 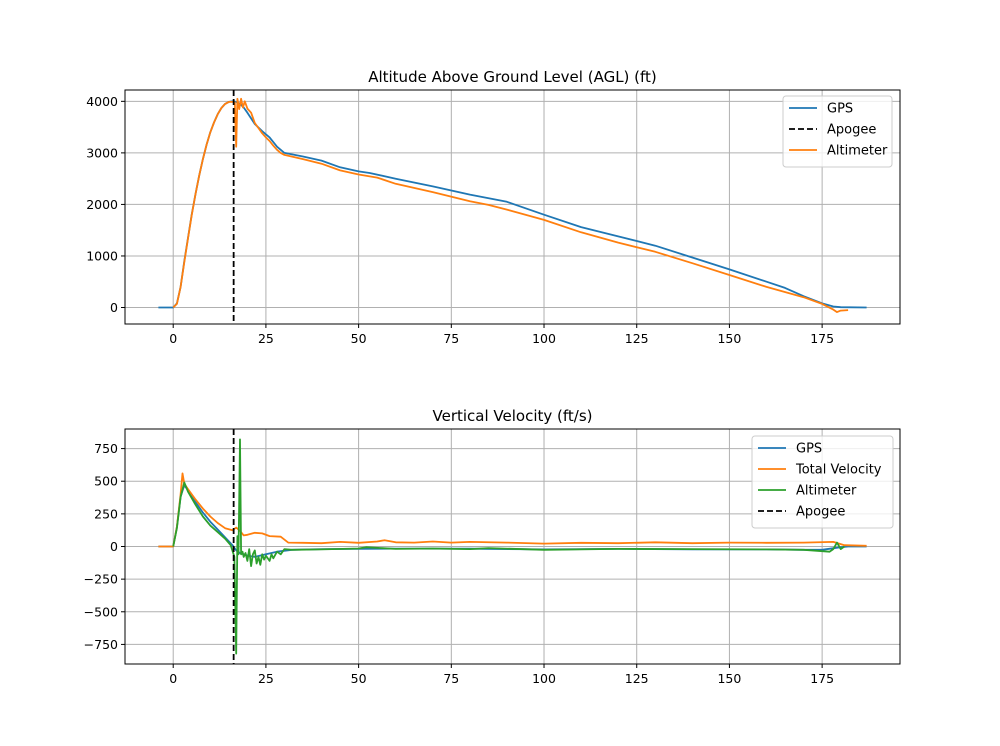 I want to click on y-tick-label: 1000, so click(x=102, y=255).